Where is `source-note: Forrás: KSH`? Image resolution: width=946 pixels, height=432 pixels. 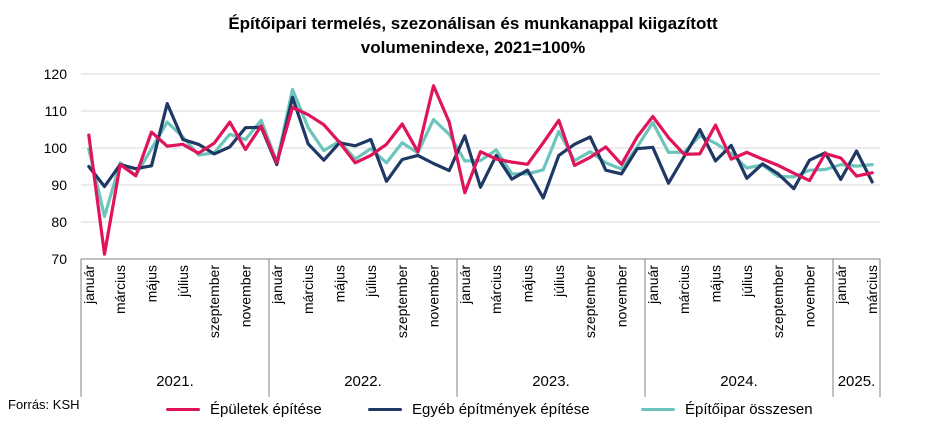
source-note: Forrás: KSH is located at coordinates (44, 404).